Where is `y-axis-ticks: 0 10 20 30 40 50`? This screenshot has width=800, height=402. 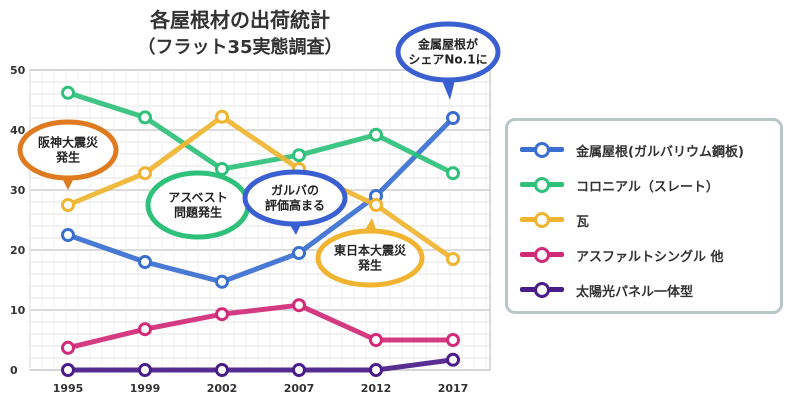
y-axis-ticks: 0 10 20 30 40 50 is located at coordinates (18, 220).